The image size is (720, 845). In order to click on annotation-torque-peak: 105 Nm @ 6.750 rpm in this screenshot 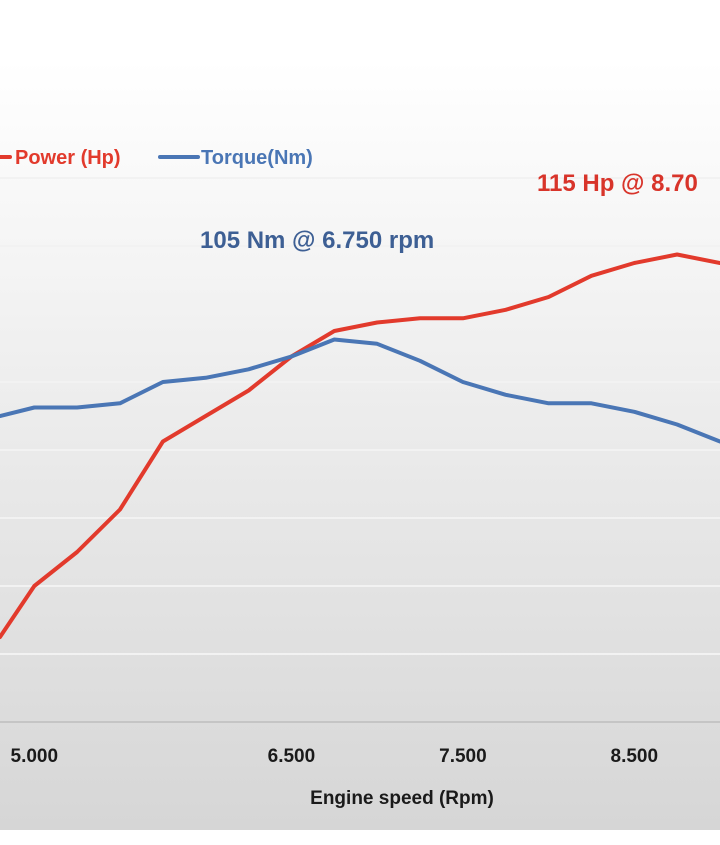, I will do `click(317, 240)`.